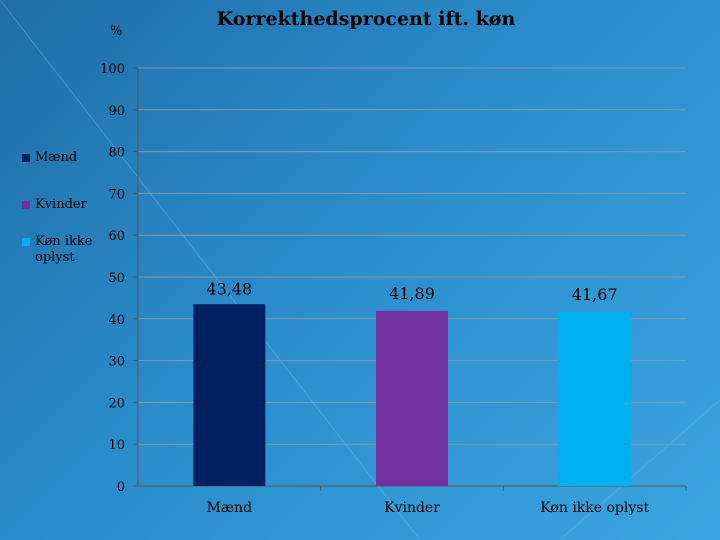 Image resolution: width=720 pixels, height=540 pixels. I want to click on y-tick-label-90: 90, so click(116, 111).